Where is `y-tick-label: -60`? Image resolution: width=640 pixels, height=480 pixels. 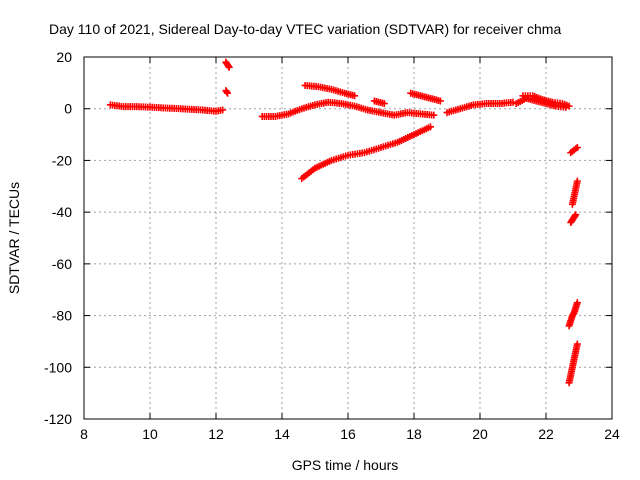 y-tick-label: -60 is located at coordinates (62, 264).